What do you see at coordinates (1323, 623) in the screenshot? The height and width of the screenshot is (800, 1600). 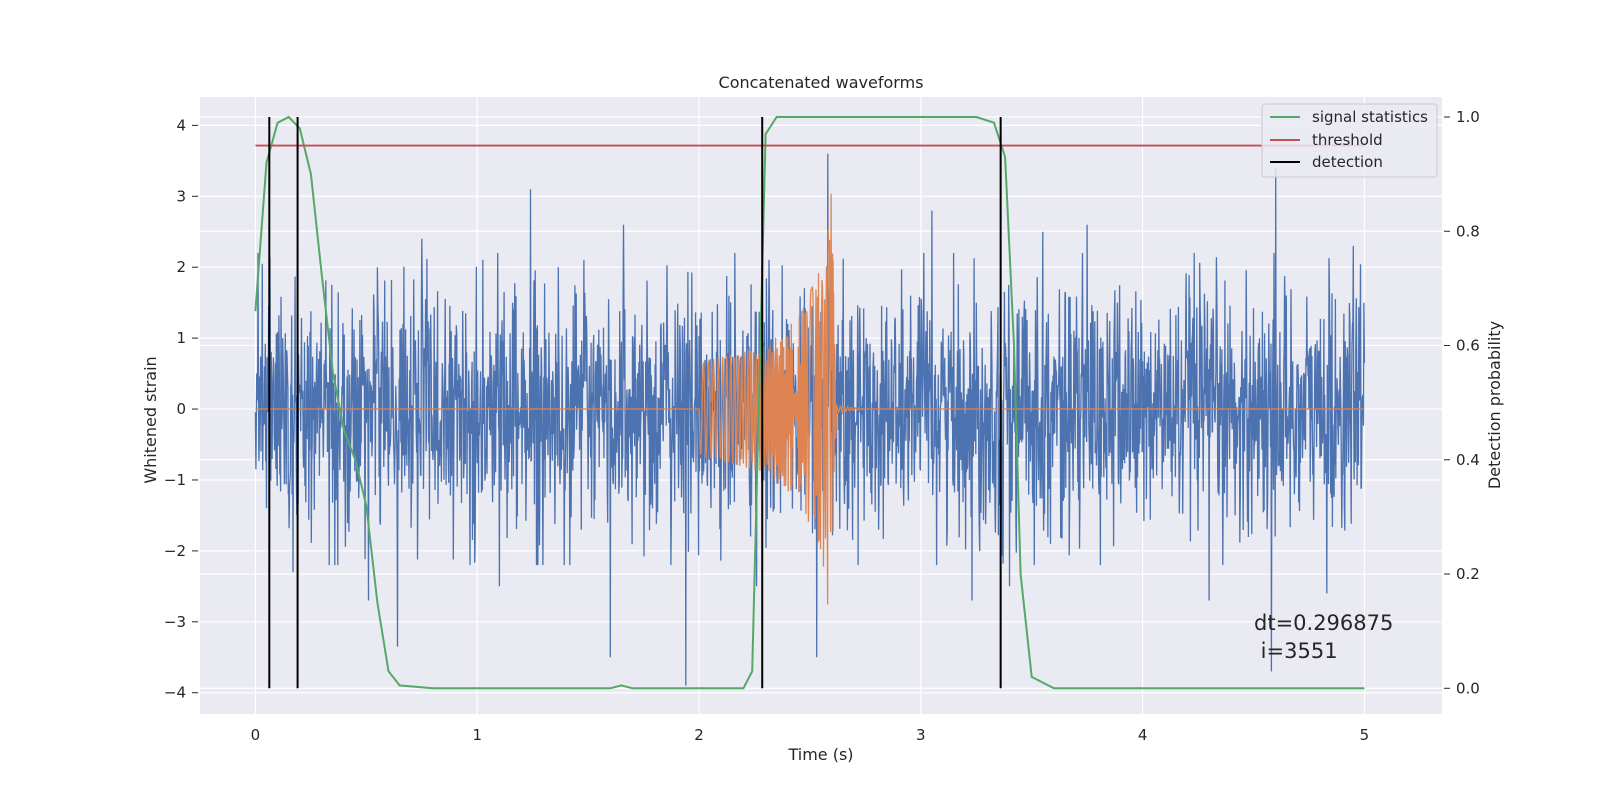 I see `annotation-dt: dt=0.296875` at bounding box center [1323, 623].